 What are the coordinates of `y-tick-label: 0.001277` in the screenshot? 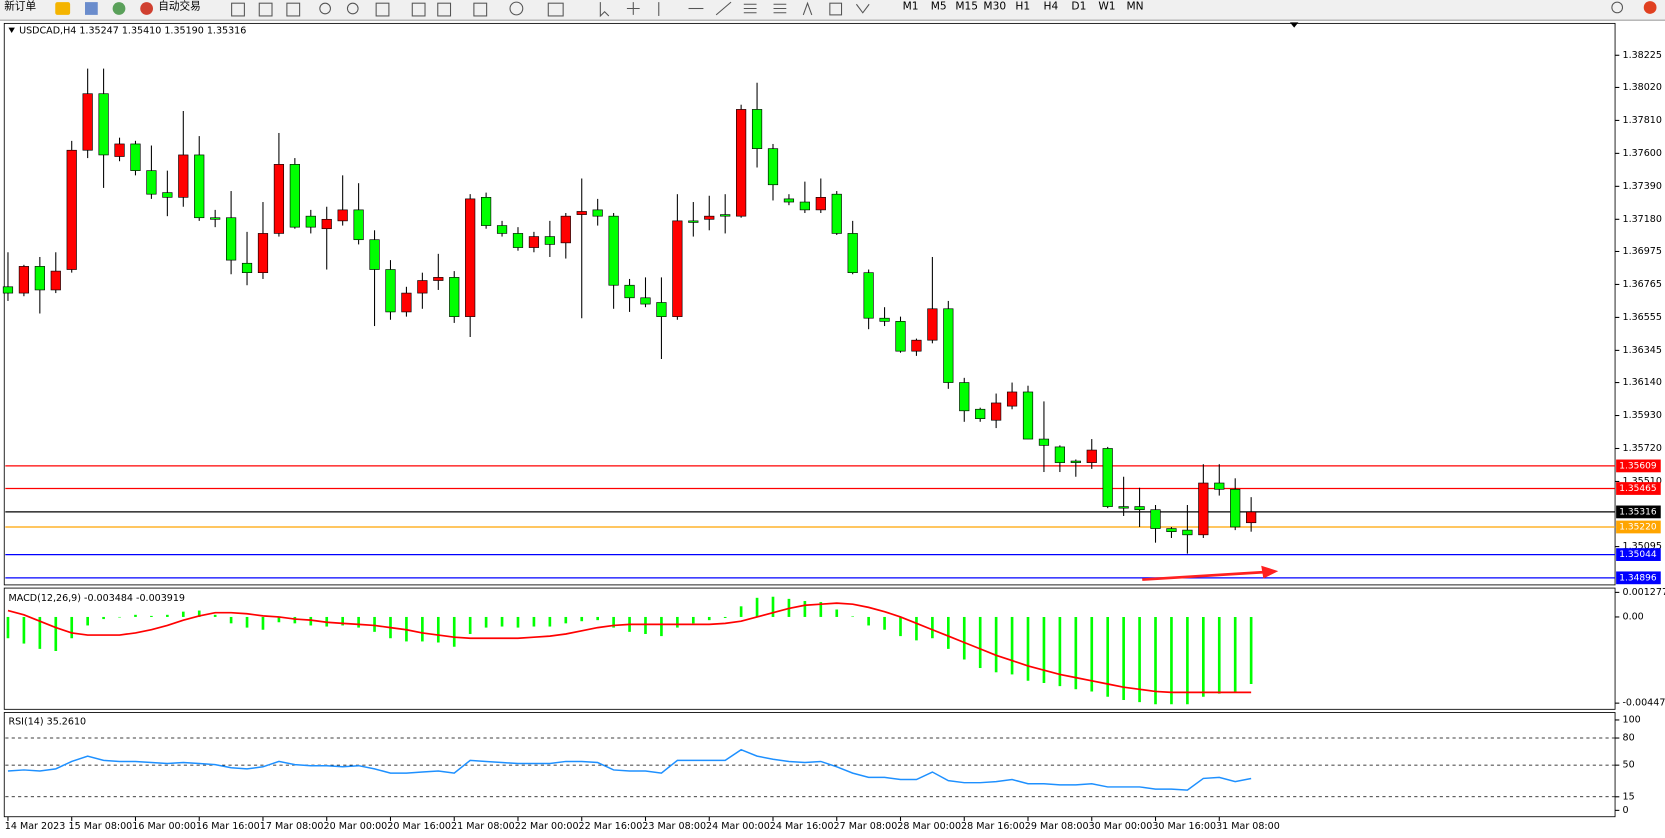 It's located at (1643, 592).